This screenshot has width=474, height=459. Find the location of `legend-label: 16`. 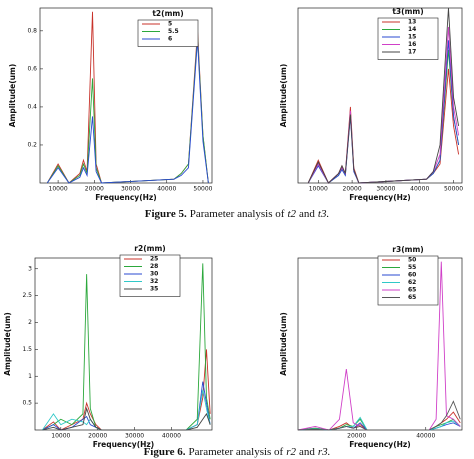

legend-label: 16 is located at coordinates (412, 44).